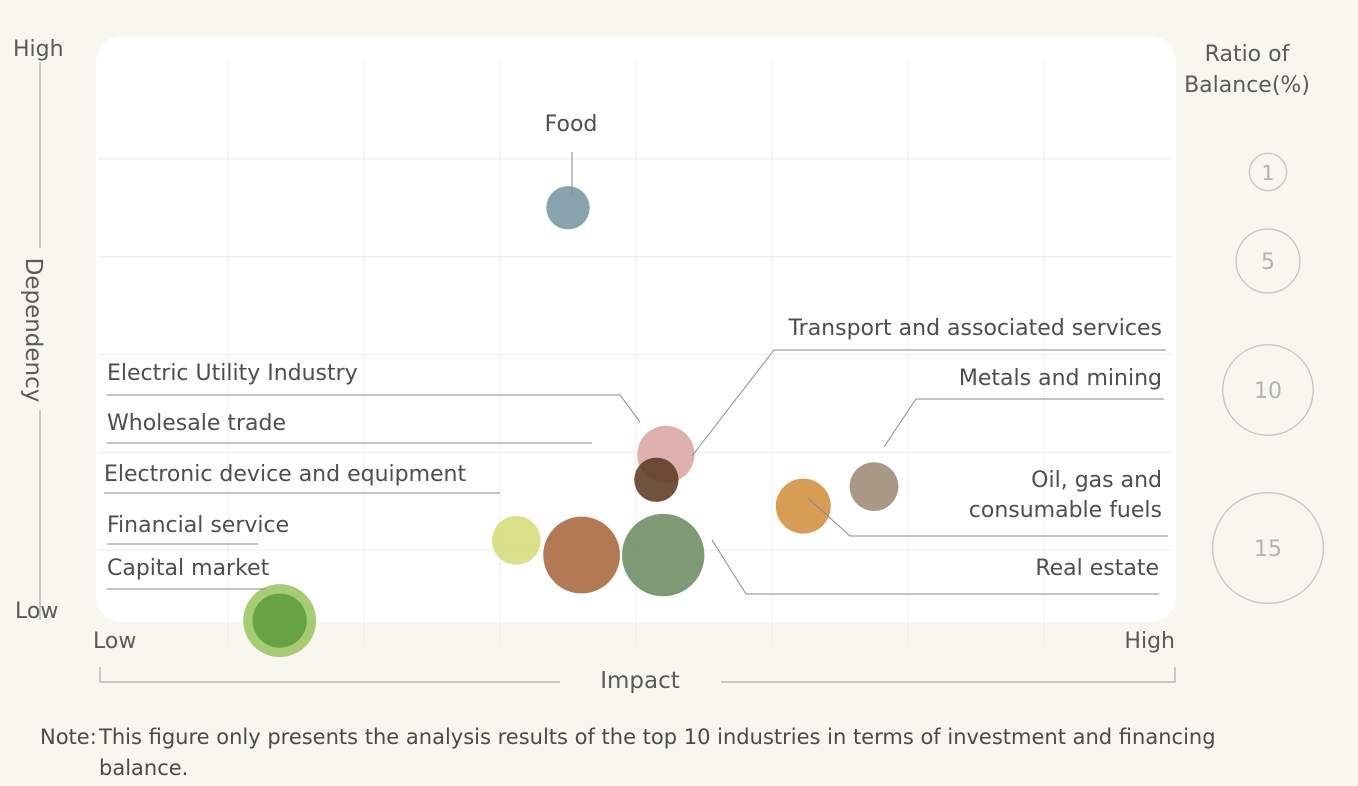  Describe the element at coordinates (329, 675) in the screenshot. I see `x-axis-line-left` at that location.